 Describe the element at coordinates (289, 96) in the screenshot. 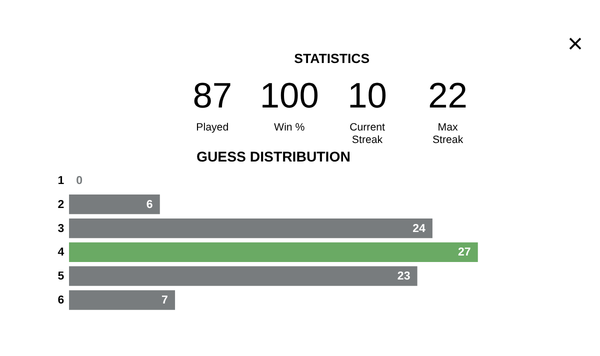

I see `text: 100` at that location.